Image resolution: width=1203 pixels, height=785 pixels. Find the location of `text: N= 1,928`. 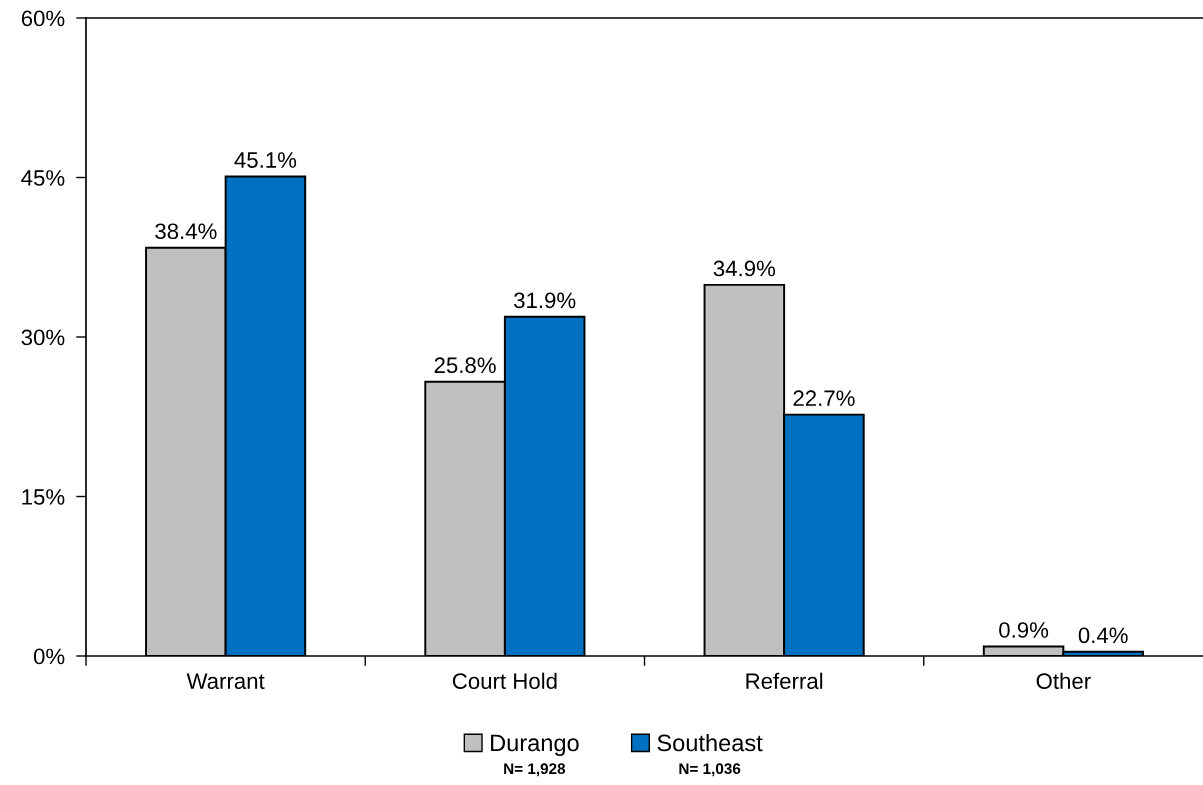

text: N= 1,928 is located at coordinates (535, 770).